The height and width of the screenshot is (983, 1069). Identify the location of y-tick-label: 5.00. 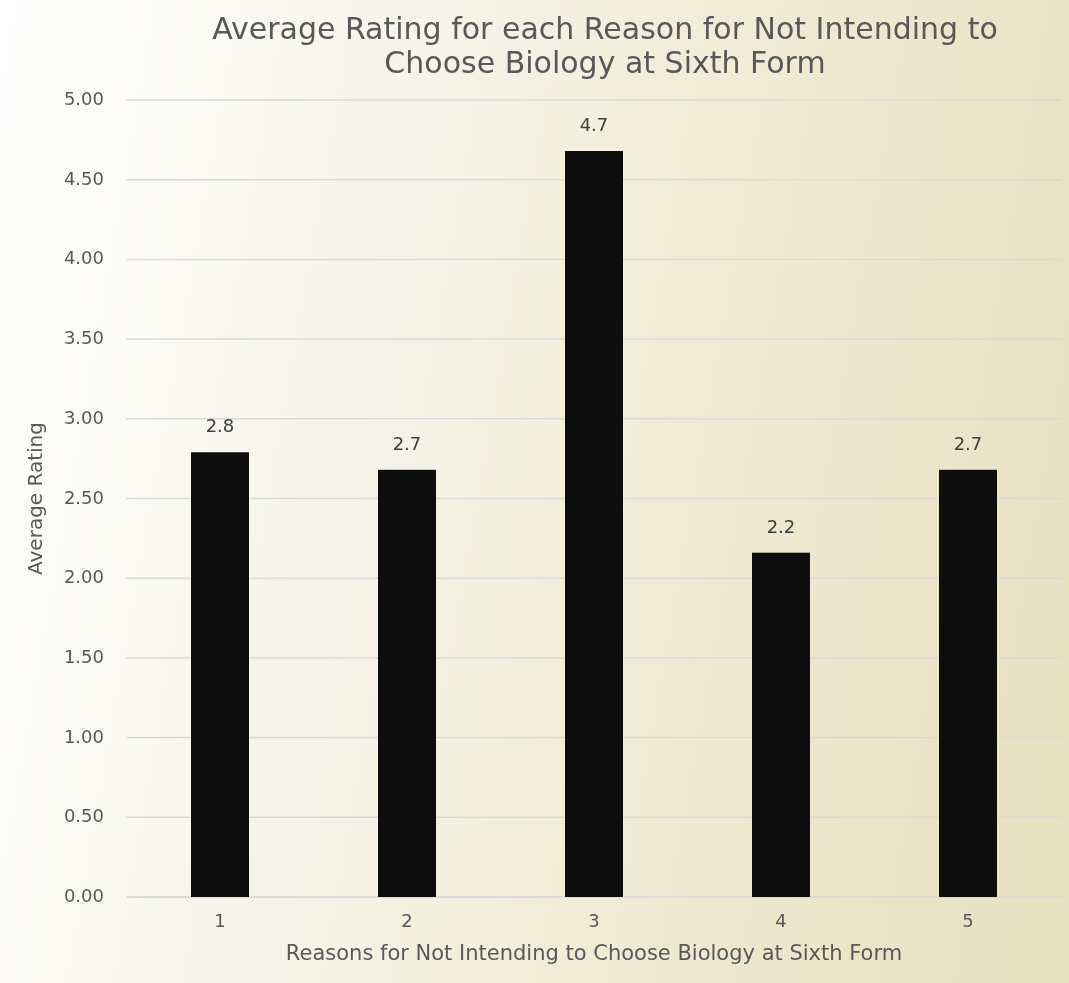
(83, 98).